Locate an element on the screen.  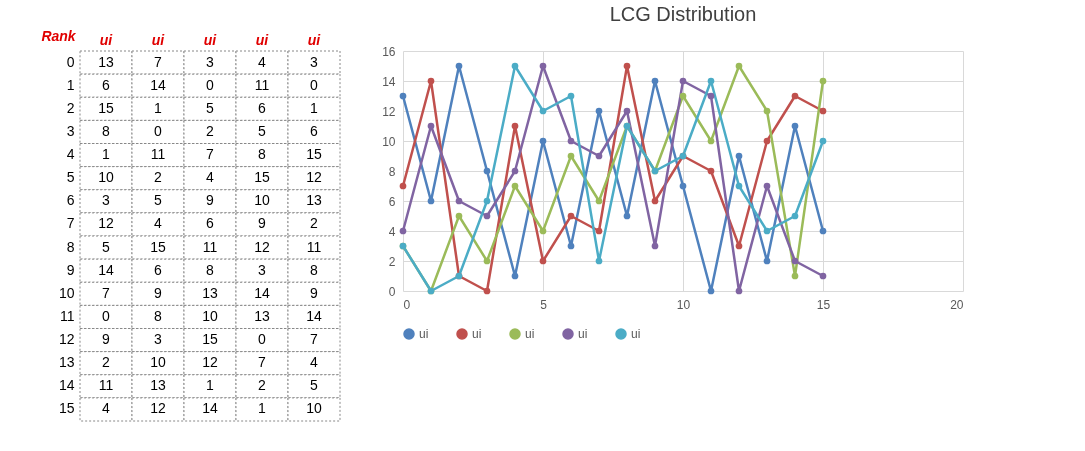
y-tick-label: 7 is located at coordinates (70, 223).